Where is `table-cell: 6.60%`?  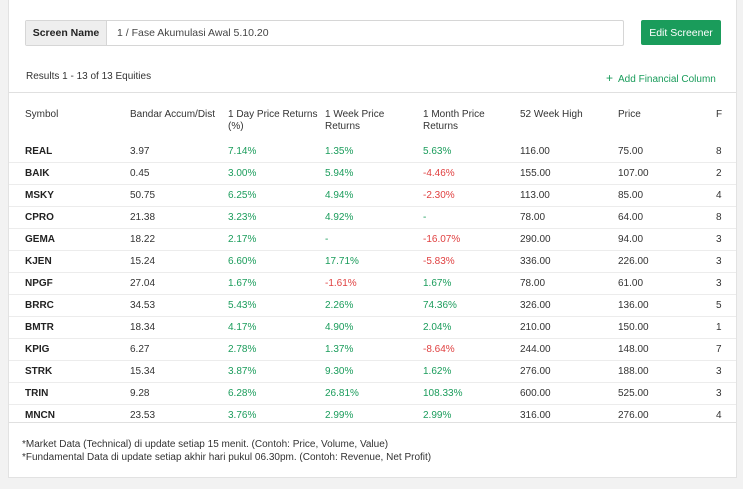 table-cell: 6.60% is located at coordinates (242, 261).